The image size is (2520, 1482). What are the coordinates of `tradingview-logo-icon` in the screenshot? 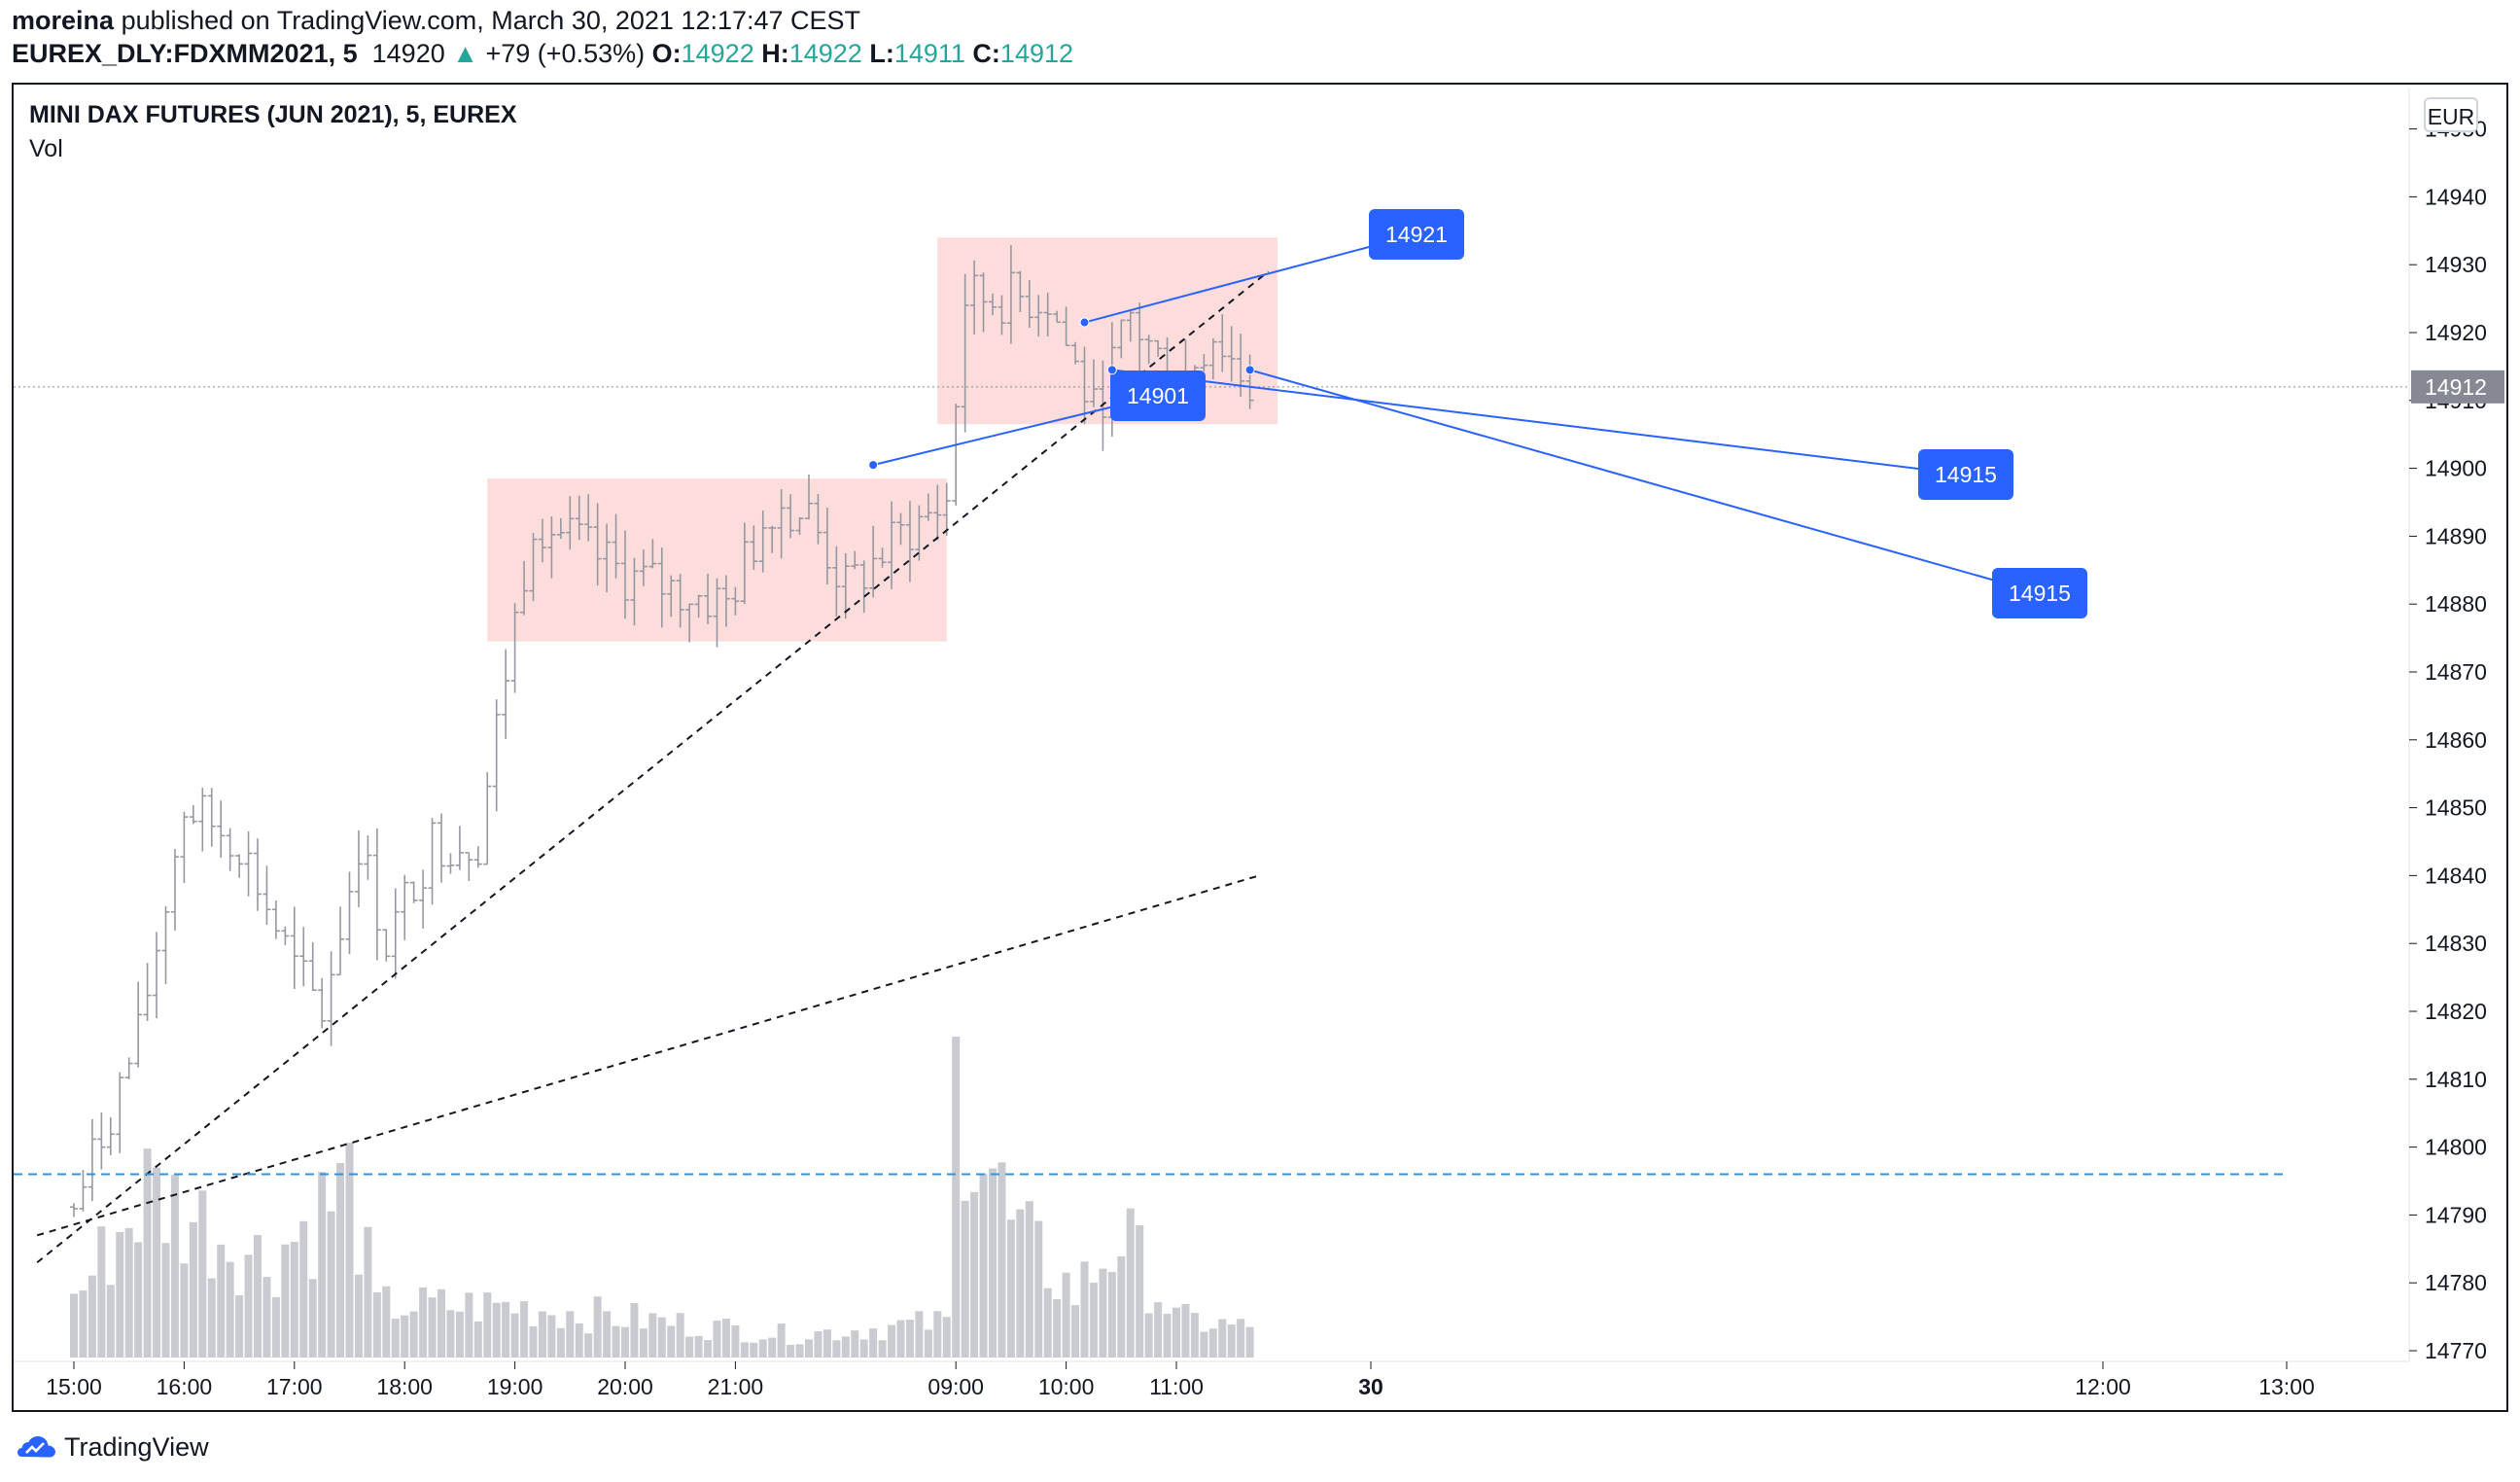 It's located at (37, 1447).